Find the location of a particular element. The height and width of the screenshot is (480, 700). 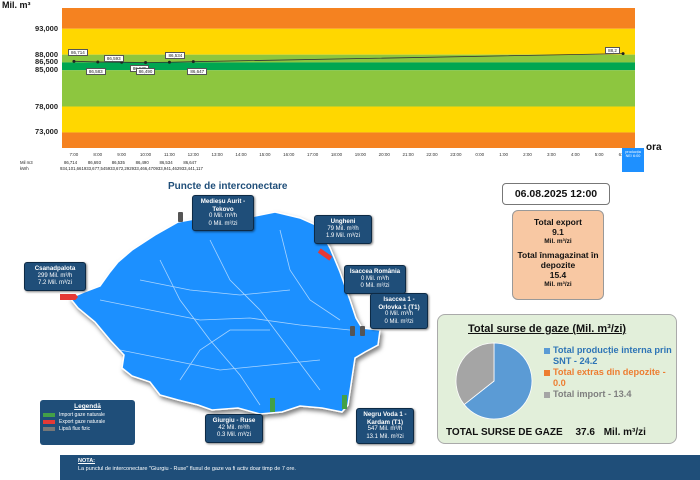

storage-label: Total înmagazinat în depozite is located at coordinates (558, 260).